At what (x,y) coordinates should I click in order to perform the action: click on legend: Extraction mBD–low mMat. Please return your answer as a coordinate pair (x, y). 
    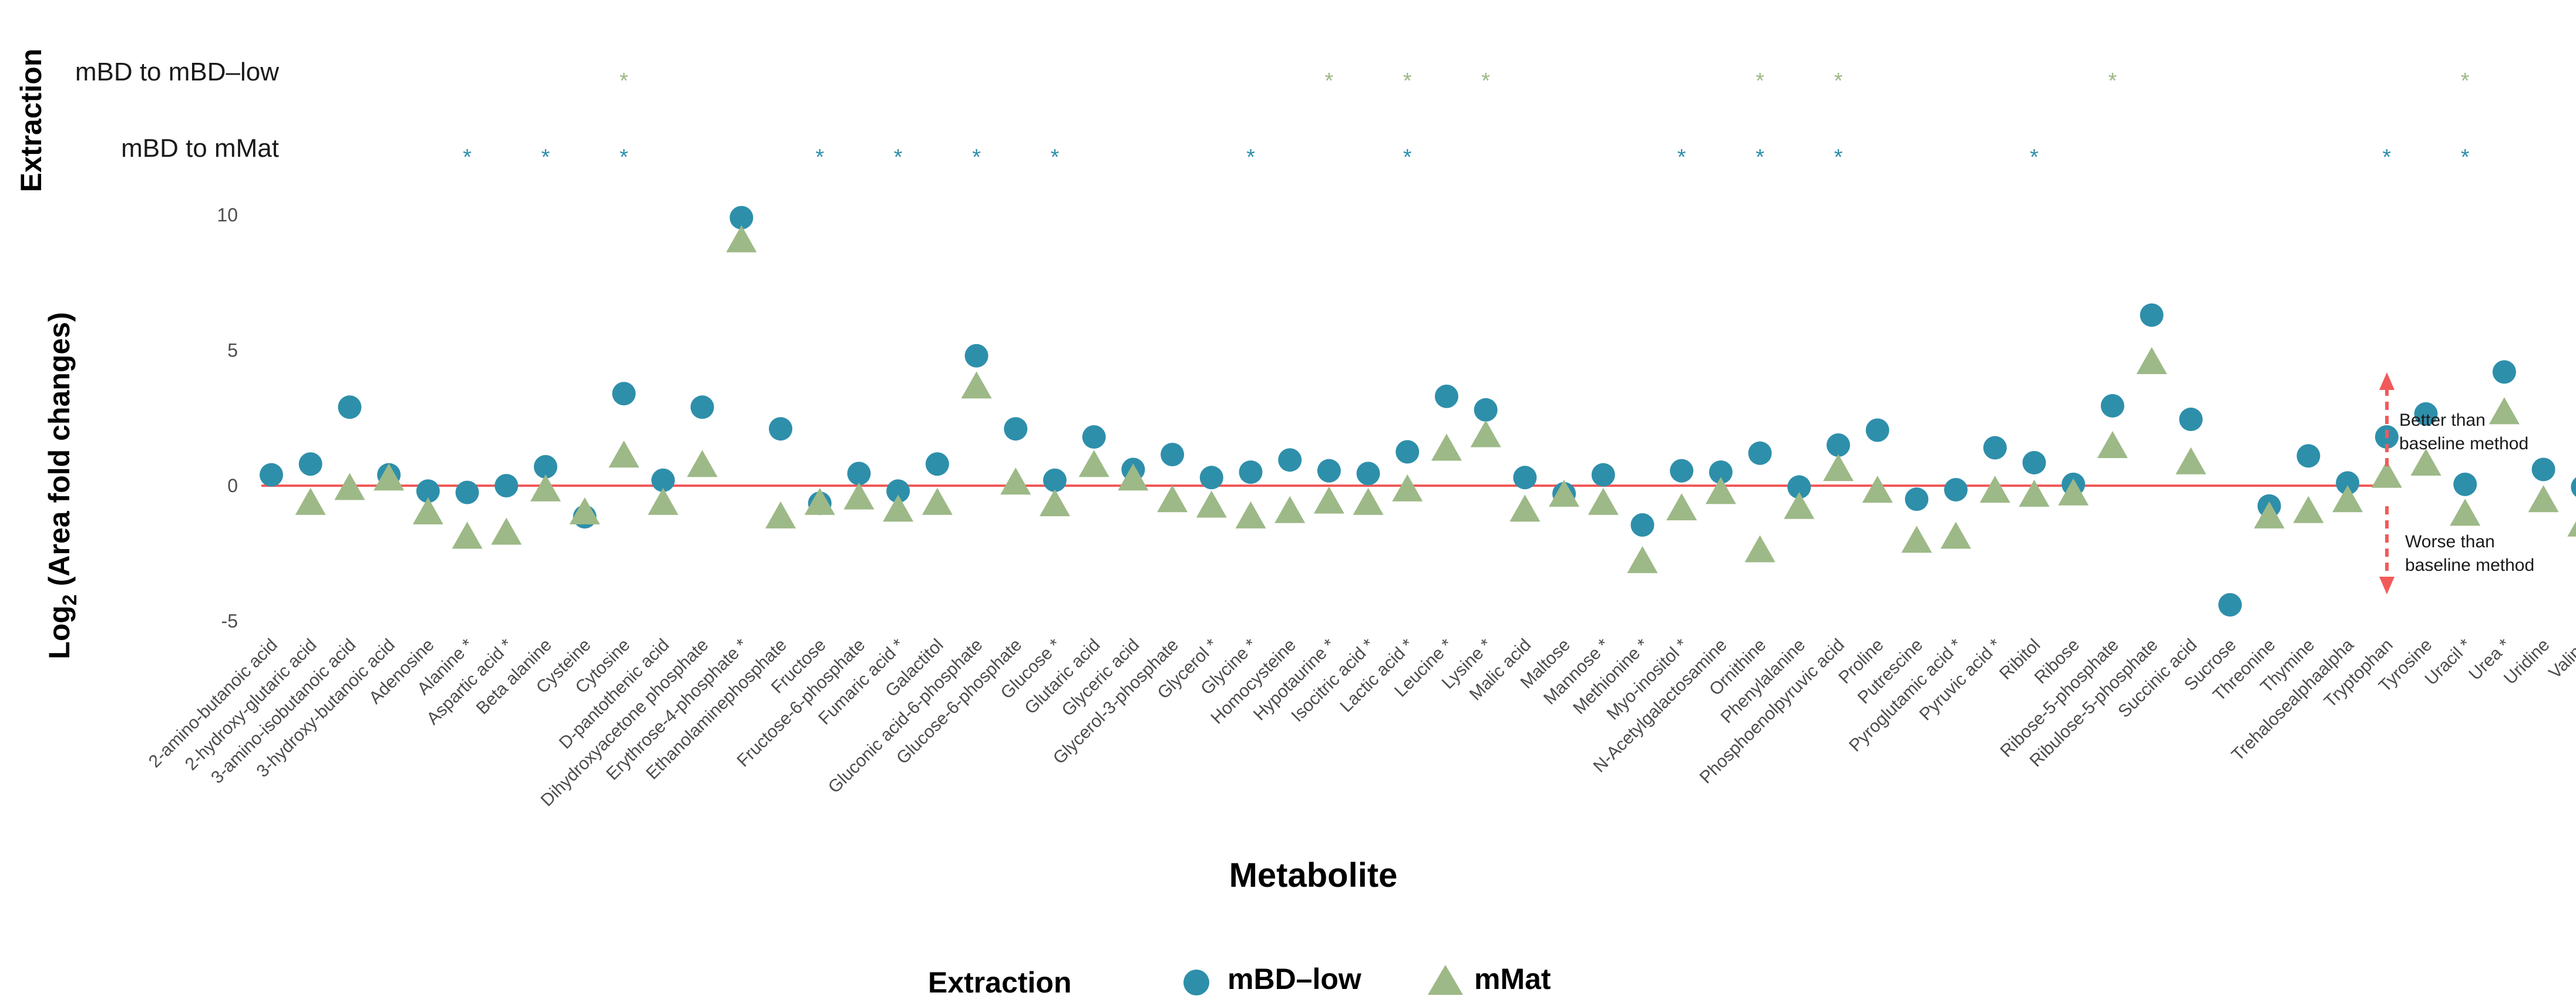
    Looking at the image, I should click on (1239, 981).